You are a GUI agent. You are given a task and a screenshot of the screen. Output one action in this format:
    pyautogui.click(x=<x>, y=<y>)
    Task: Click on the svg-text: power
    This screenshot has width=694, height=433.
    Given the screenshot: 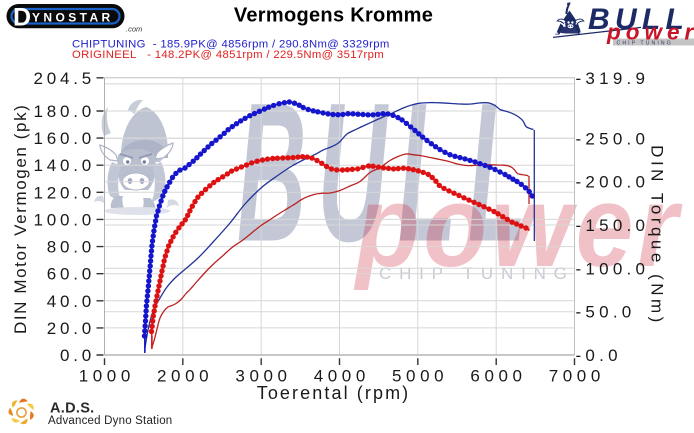 What is the action you would take?
    pyautogui.click(x=650, y=32)
    